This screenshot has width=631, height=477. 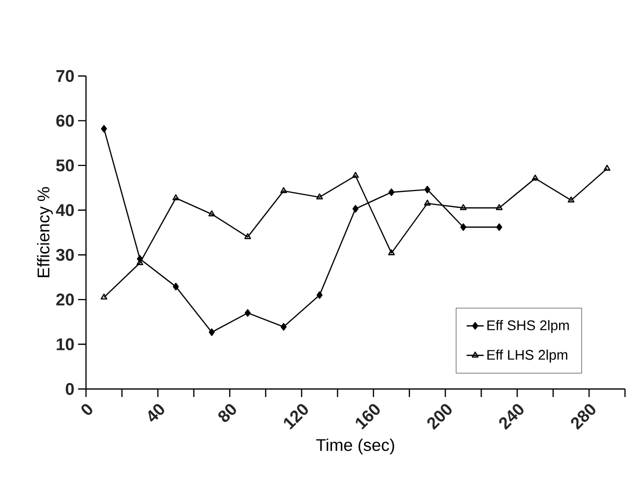 What do you see at coordinates (65, 76) in the screenshot?
I see `y-tick-label: 70` at bounding box center [65, 76].